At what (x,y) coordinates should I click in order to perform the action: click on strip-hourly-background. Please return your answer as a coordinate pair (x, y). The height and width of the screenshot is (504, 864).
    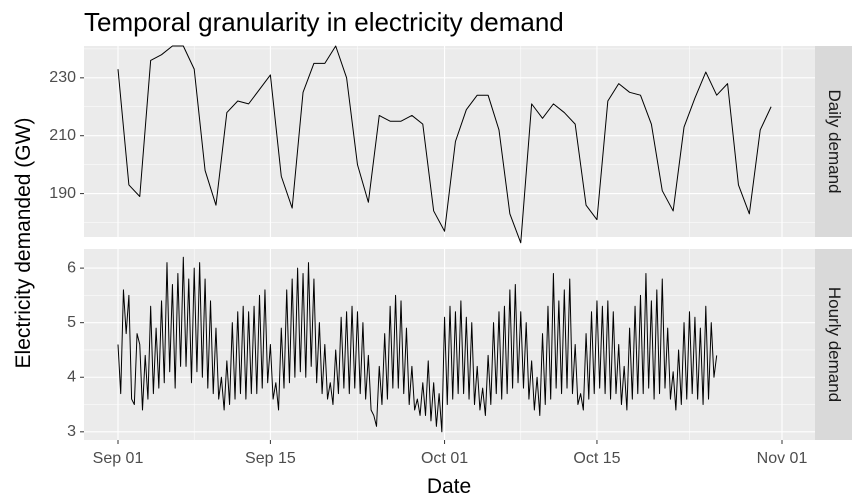
    Looking at the image, I should click on (833, 344).